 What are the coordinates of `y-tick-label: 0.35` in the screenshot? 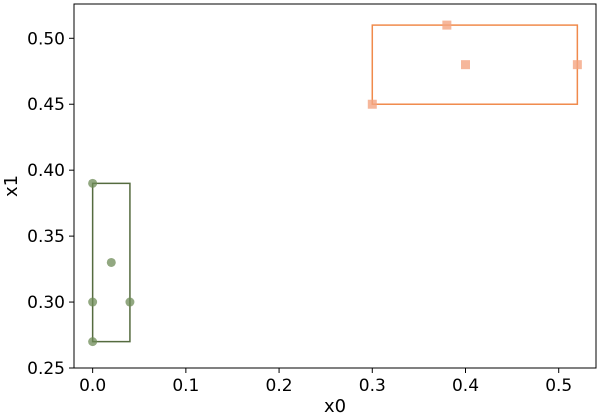 It's located at (46, 237).